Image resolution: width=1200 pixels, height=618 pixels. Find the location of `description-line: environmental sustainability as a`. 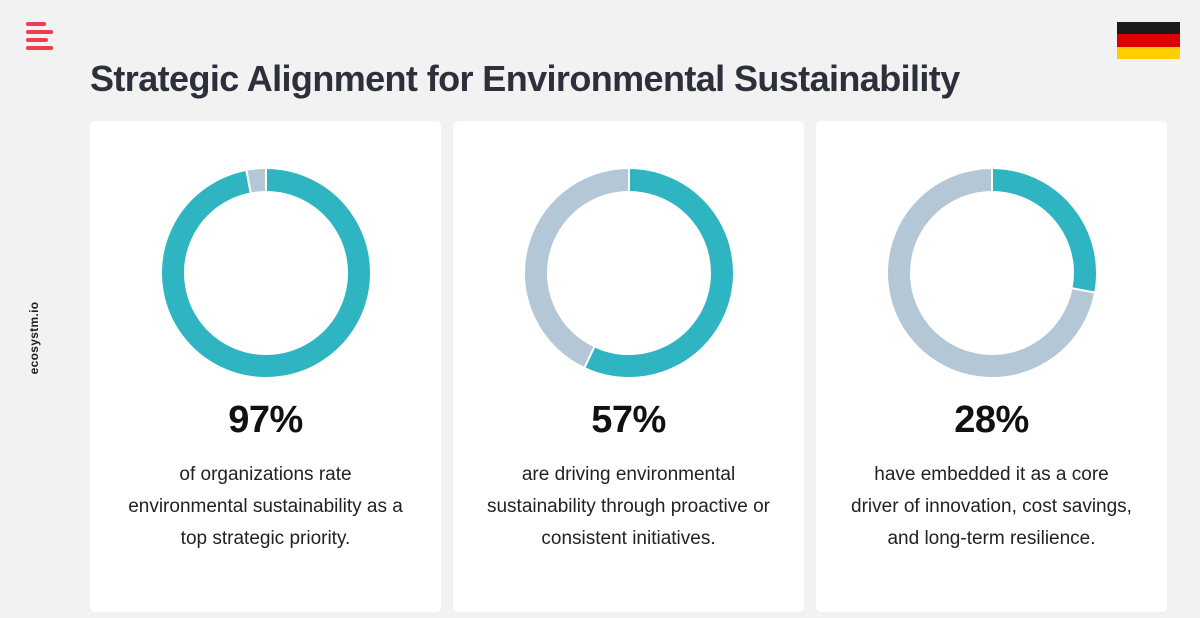

description-line: environmental sustainability as a is located at coordinates (265, 506).